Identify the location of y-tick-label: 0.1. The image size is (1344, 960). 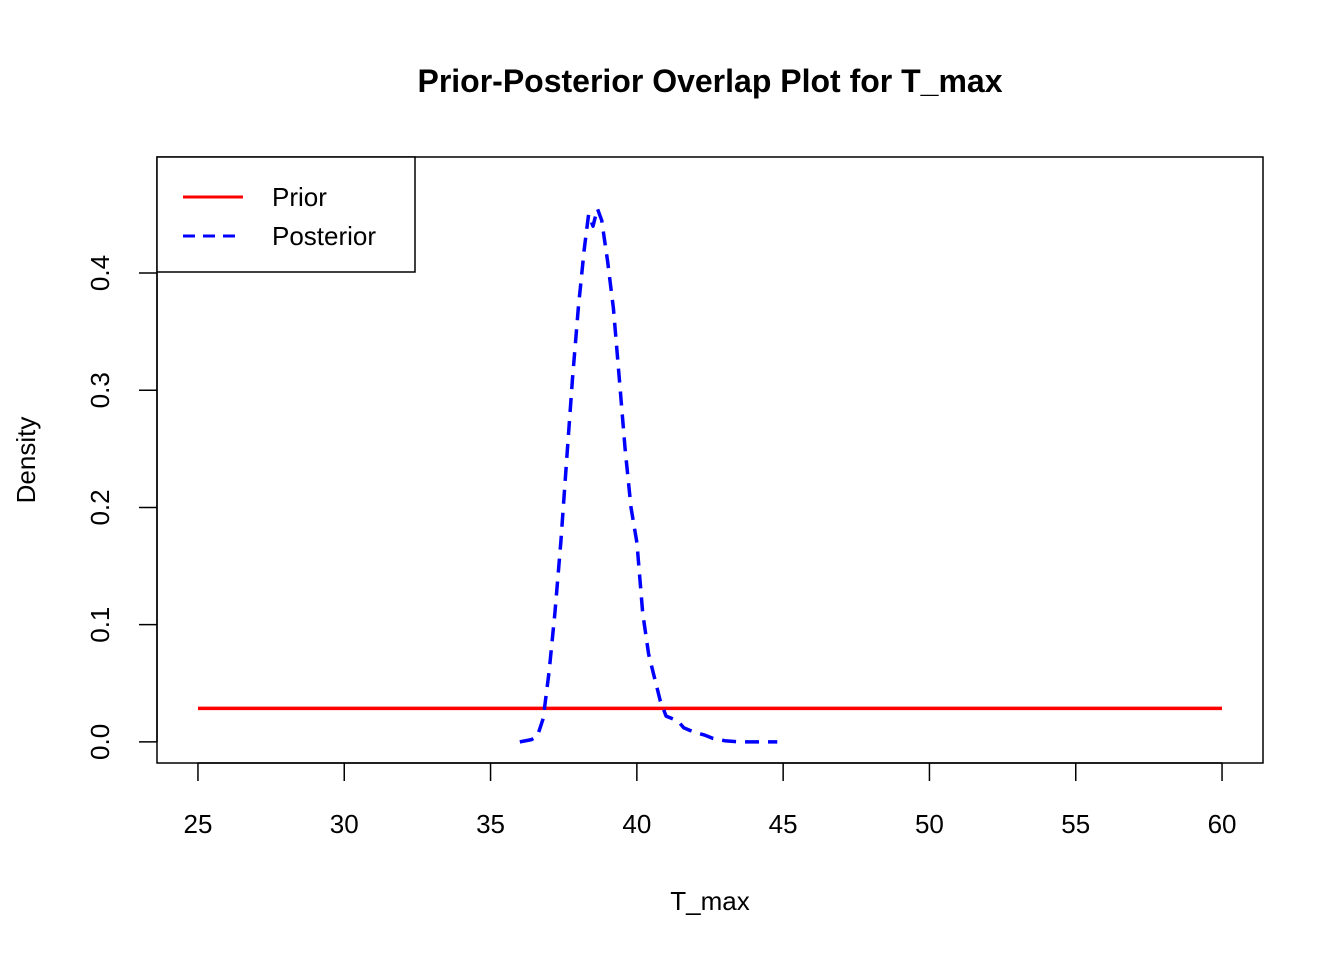
(100, 625).